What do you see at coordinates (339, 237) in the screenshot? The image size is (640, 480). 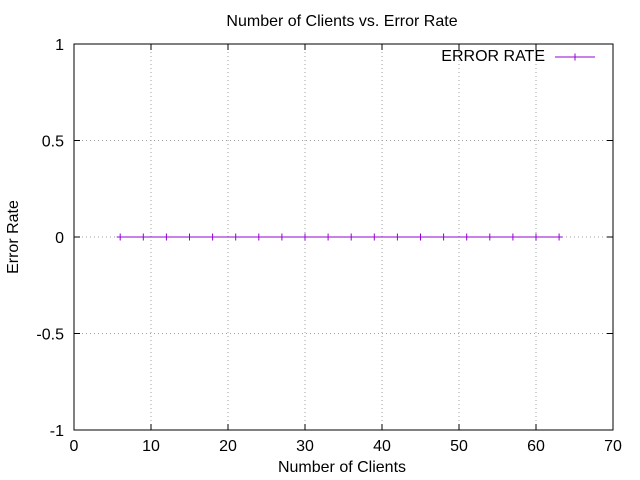 I see `series-error-rate` at bounding box center [339, 237].